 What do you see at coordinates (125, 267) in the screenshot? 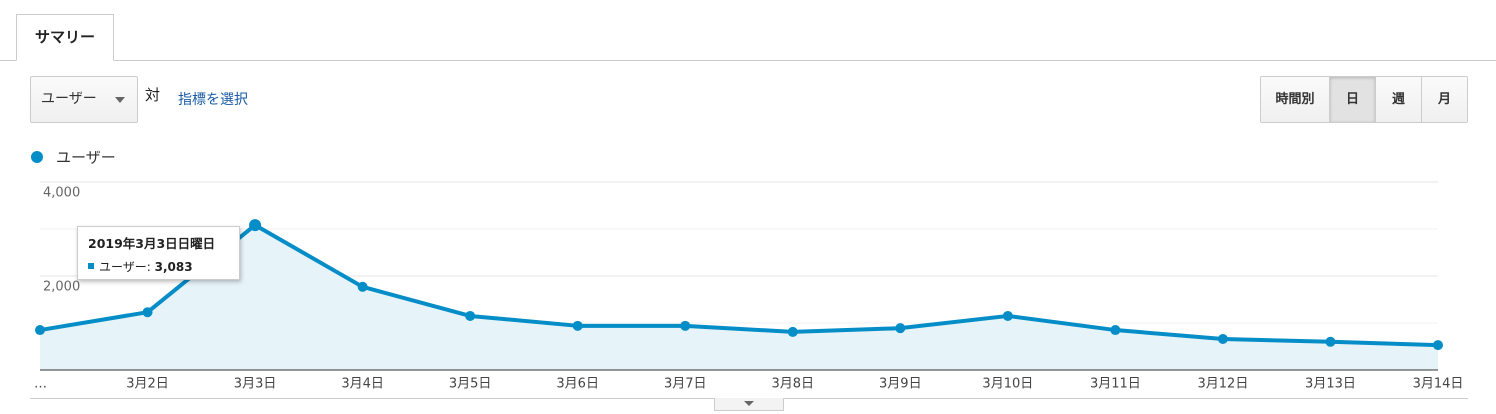
I see `tooltip-label: ユーザー:` at bounding box center [125, 267].